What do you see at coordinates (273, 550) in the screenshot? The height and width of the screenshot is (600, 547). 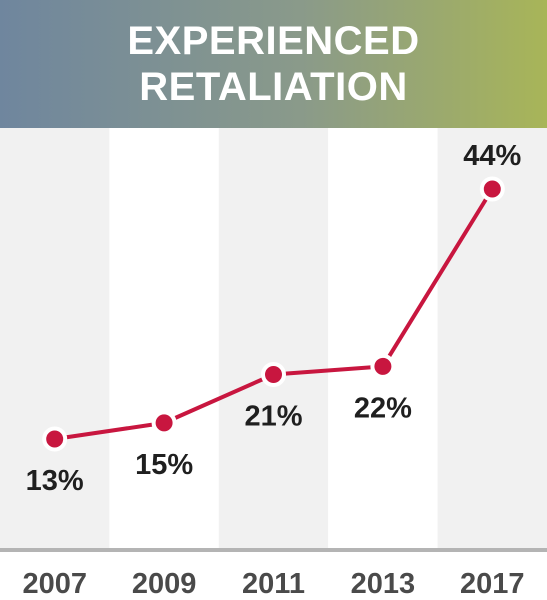 I see `x-axis-line` at bounding box center [273, 550].